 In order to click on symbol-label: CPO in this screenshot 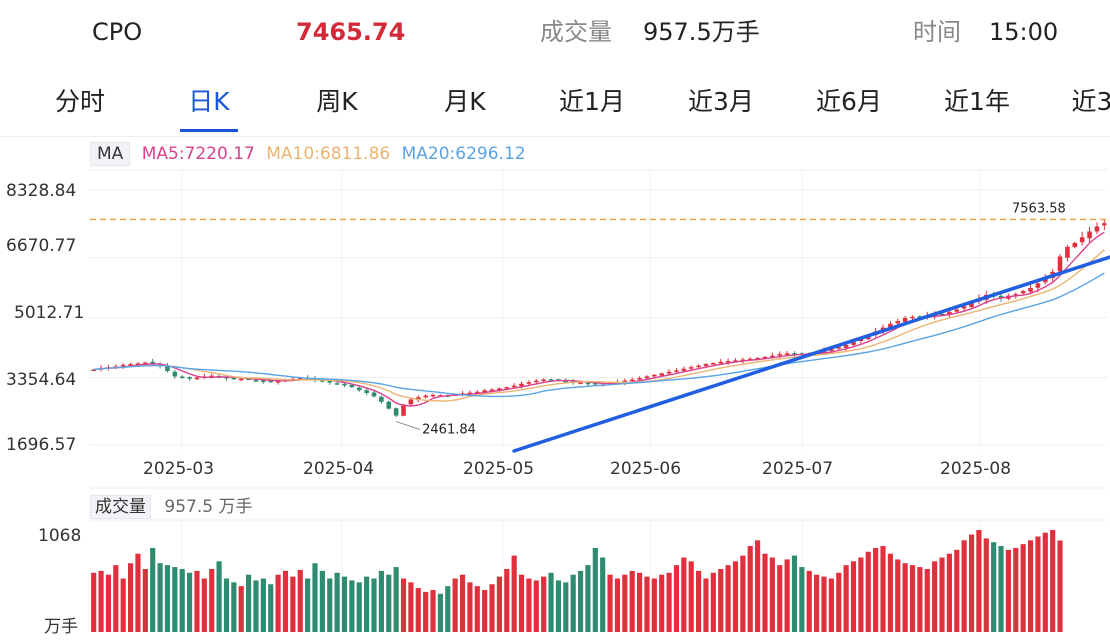, I will do `click(117, 32)`.